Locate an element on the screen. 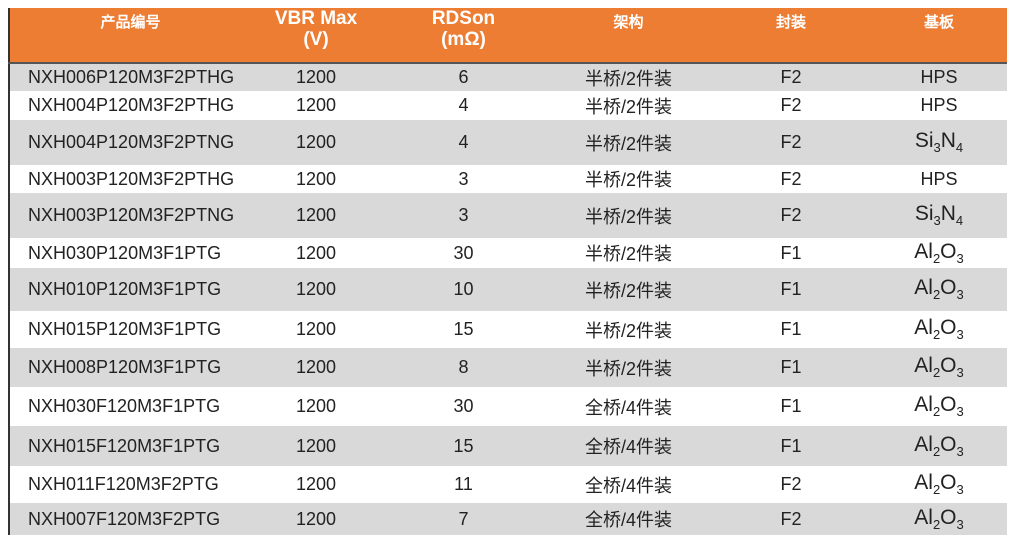 The width and height of the screenshot is (1015, 535). cell-part-number: NXH008P120M3F1PTG is located at coordinates (130, 367).